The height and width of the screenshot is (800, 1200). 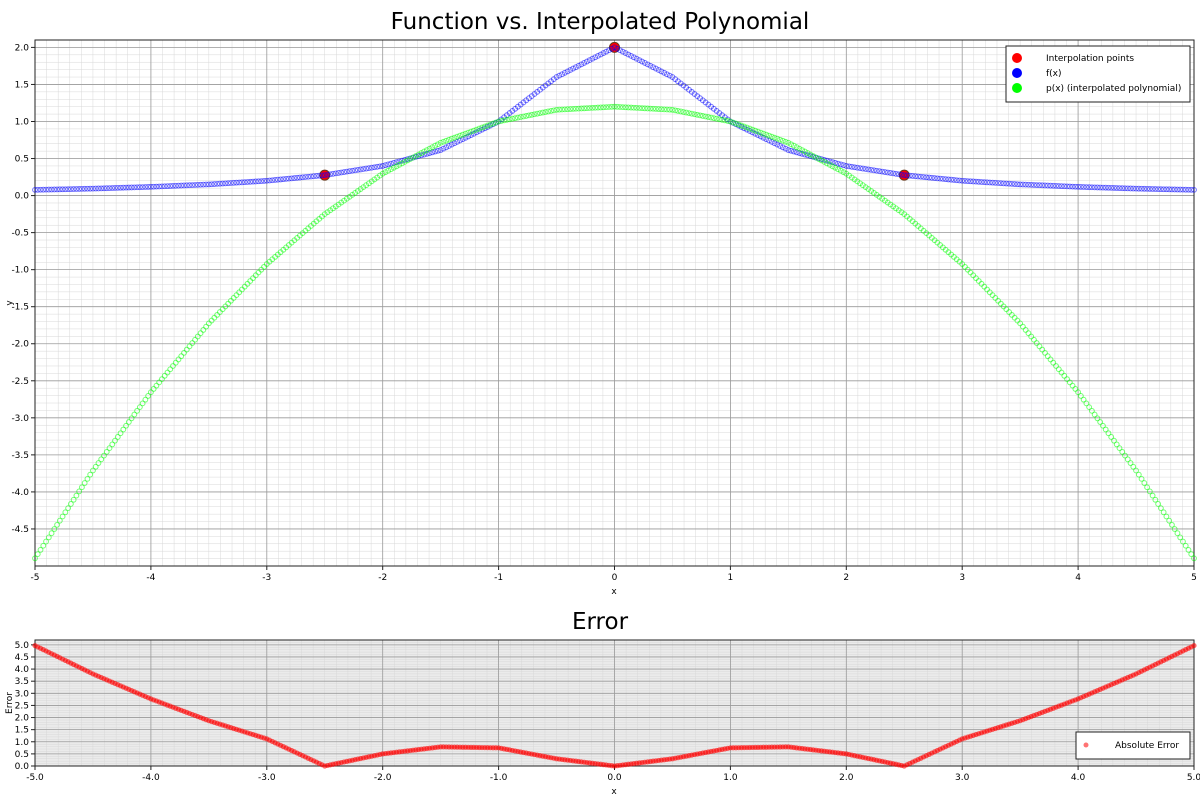 I want to click on y-tick-label: -3.0, so click(x=20, y=419).